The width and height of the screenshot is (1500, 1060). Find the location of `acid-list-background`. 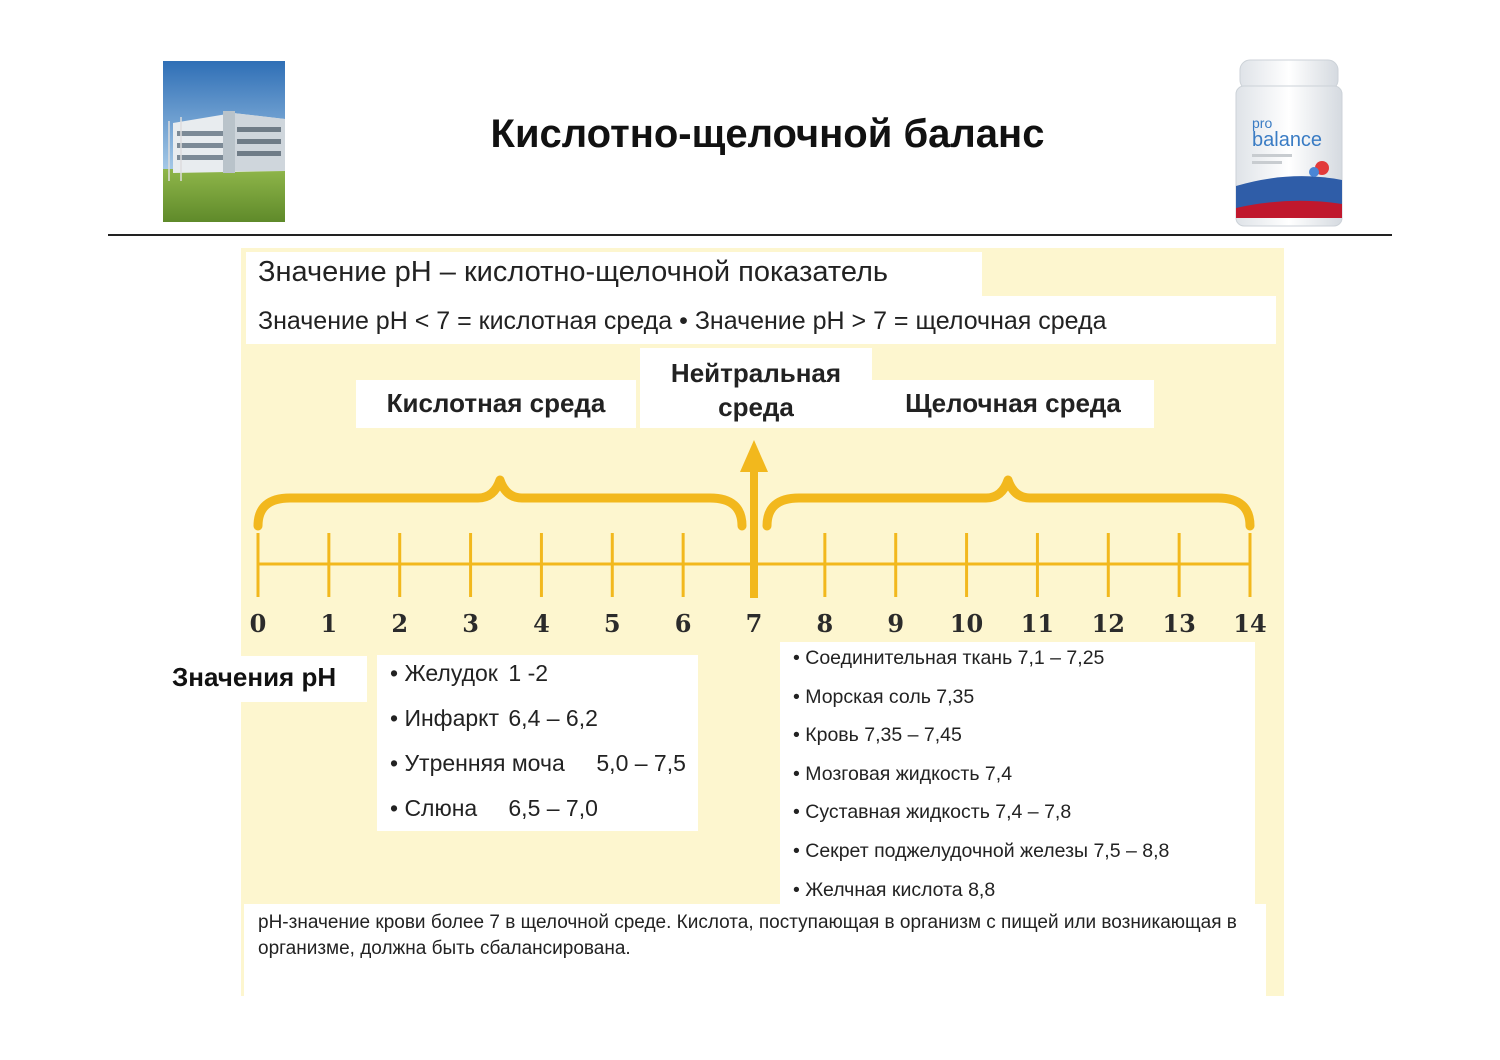

acid-list-background is located at coordinates (537, 743).